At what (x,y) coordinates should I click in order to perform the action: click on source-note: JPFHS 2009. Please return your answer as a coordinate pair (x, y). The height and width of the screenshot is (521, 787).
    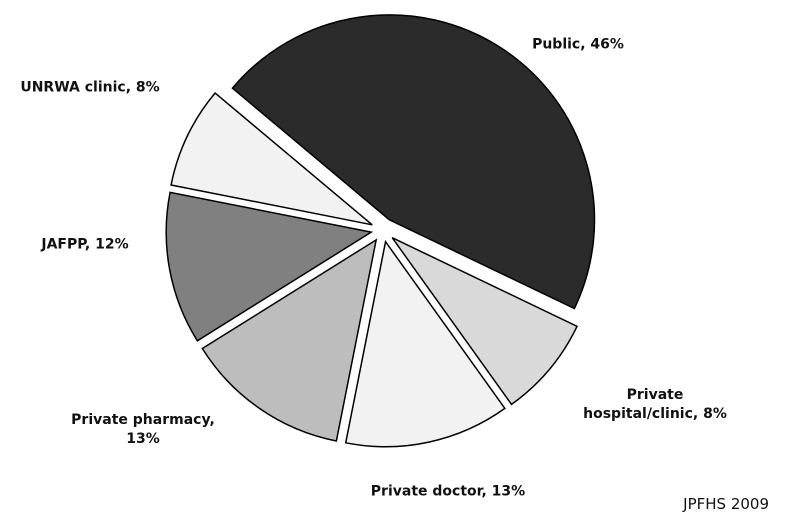
    Looking at the image, I should click on (726, 504).